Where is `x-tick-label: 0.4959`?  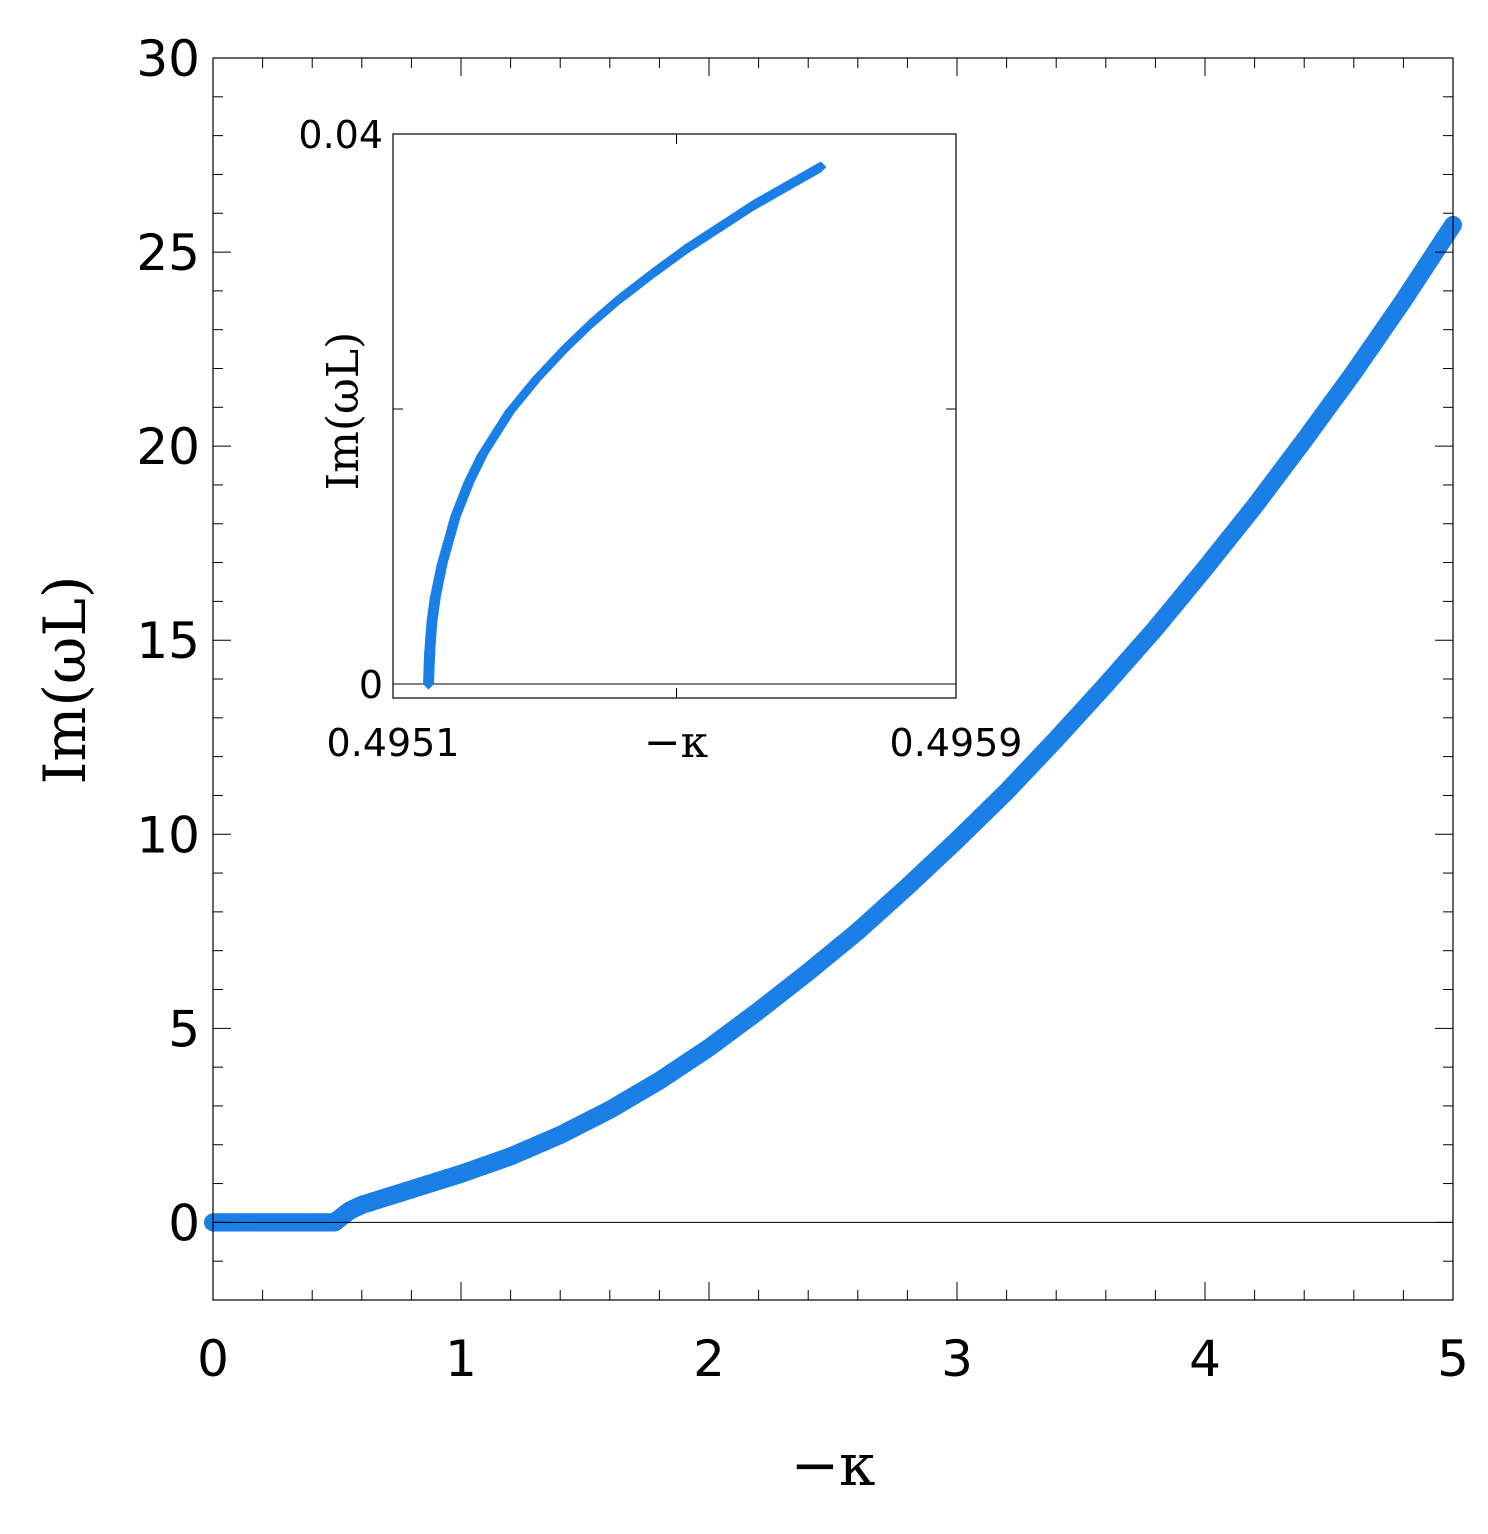
x-tick-label: 0.4959 is located at coordinates (956, 743).